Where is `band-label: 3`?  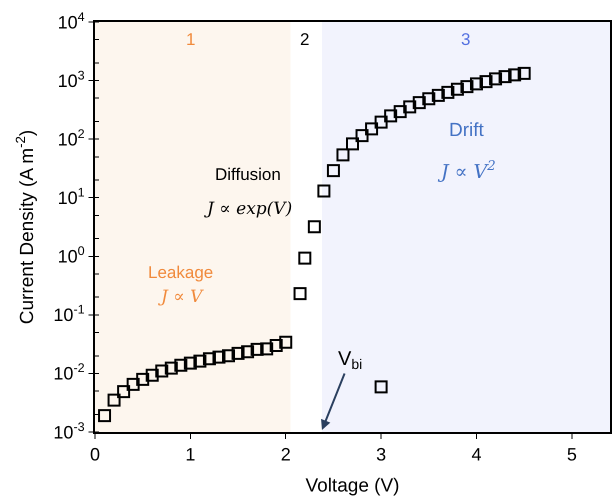
band-label: 3 is located at coordinates (465, 39).